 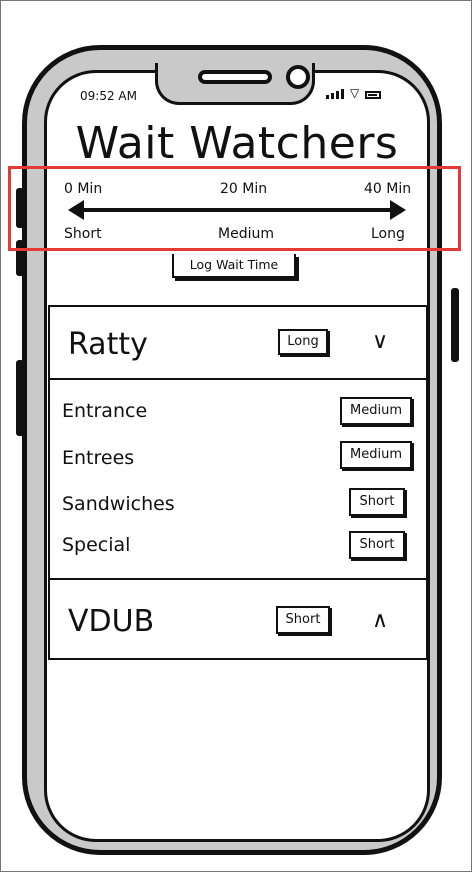 What do you see at coordinates (376, 455) in the screenshot?
I see `station-wait-badge-entrees: Medium` at bounding box center [376, 455].